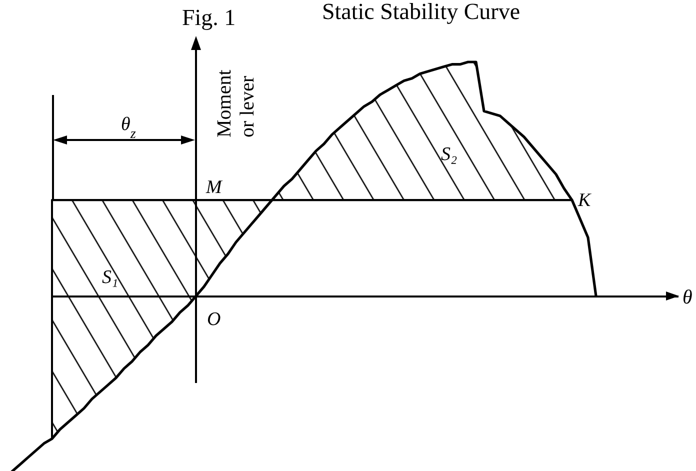  Describe the element at coordinates (110, 277) in the screenshot. I see `annotation: S₁` at that location.